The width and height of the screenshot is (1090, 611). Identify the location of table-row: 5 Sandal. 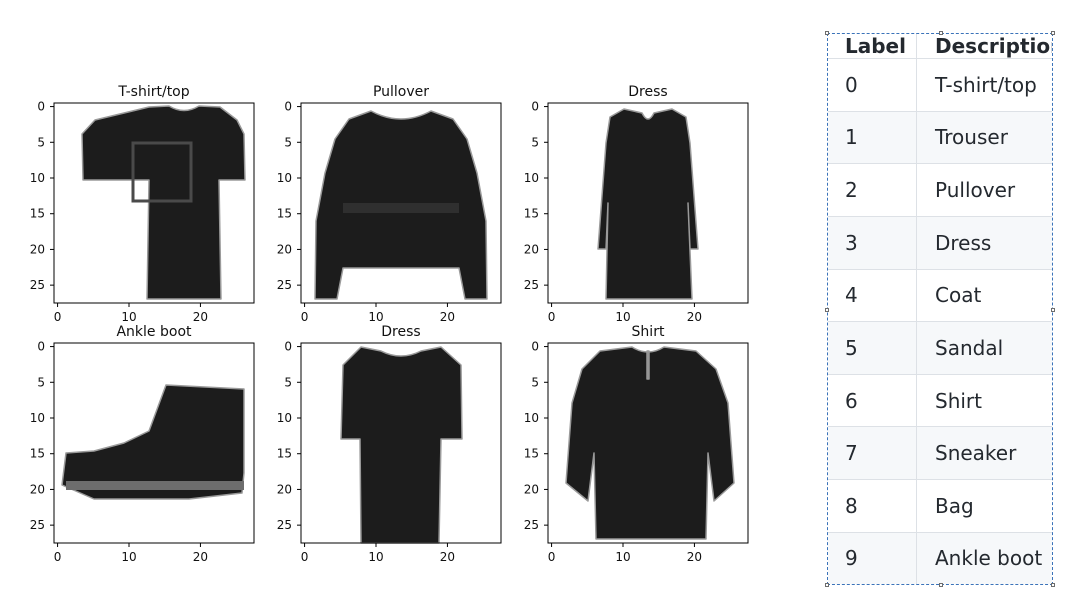
(940, 348).